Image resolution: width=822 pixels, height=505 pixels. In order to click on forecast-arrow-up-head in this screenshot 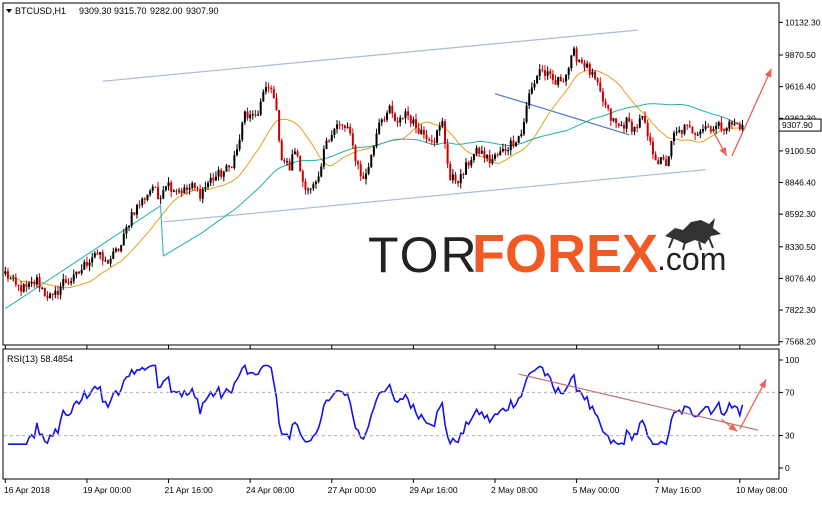, I will do `click(768, 73)`.